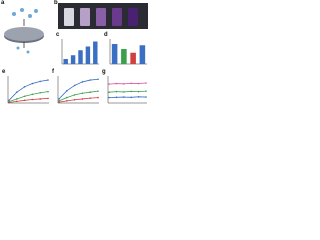 This screenshot has height=240, width=320. Describe the element at coordinates (53, 72) in the screenshot. I see `panel-label: f` at that location.